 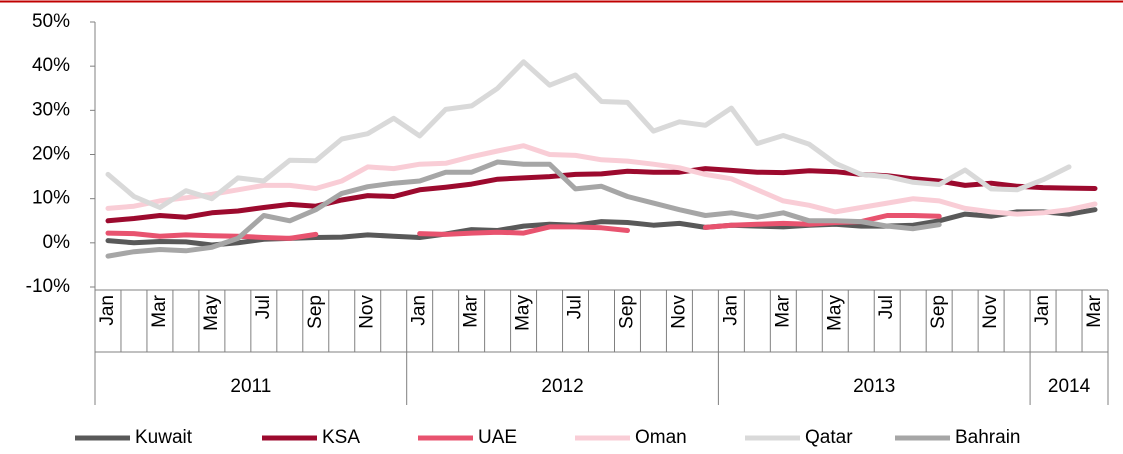 What do you see at coordinates (51, 21) in the screenshot?
I see `y-tick-label: 50%` at bounding box center [51, 21].